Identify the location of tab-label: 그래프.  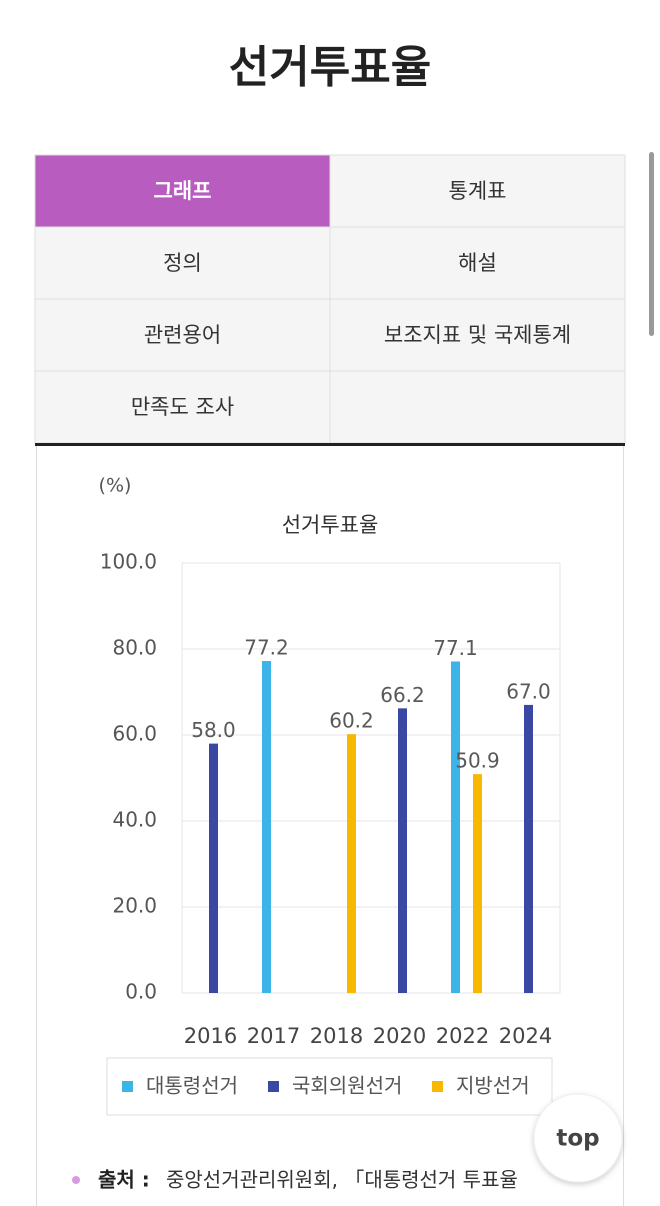
(183, 191).